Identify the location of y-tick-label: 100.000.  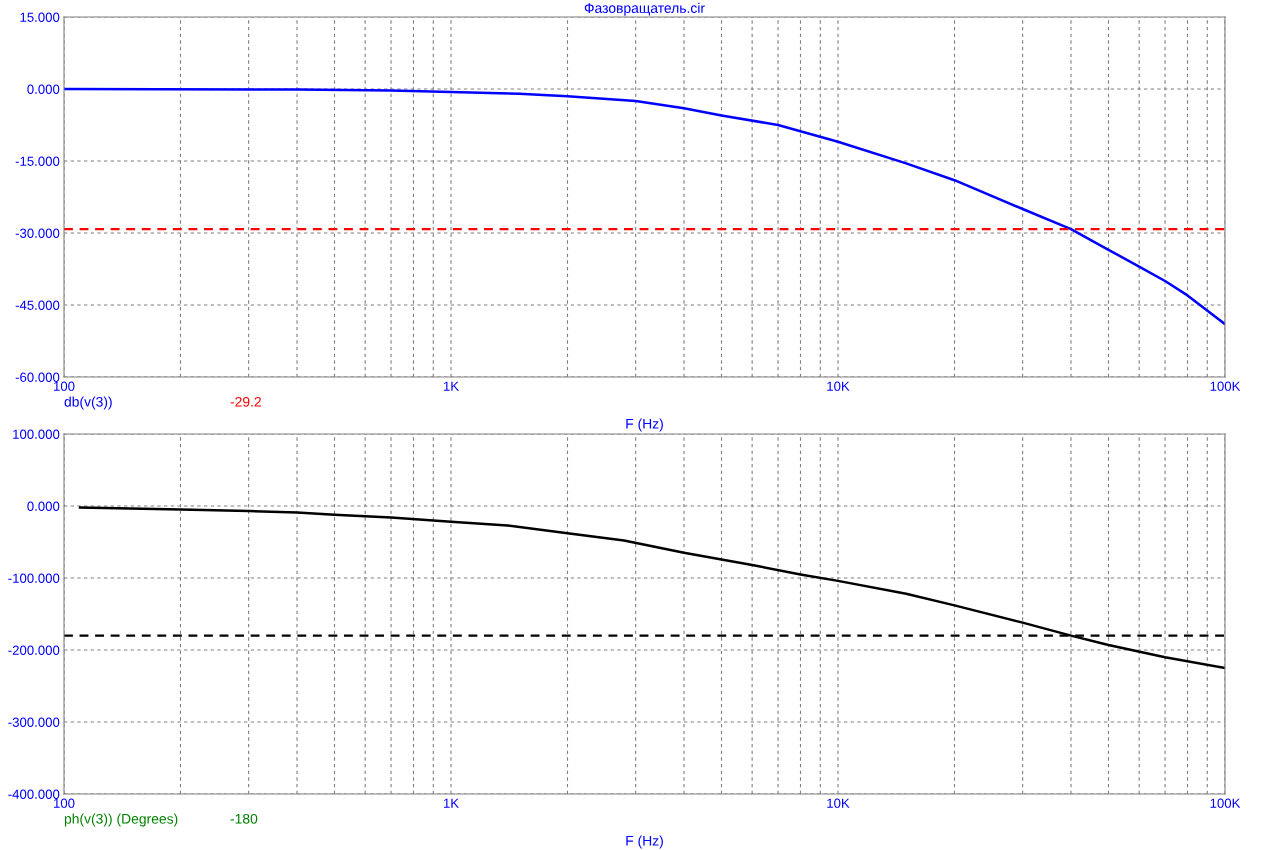
(36, 434).